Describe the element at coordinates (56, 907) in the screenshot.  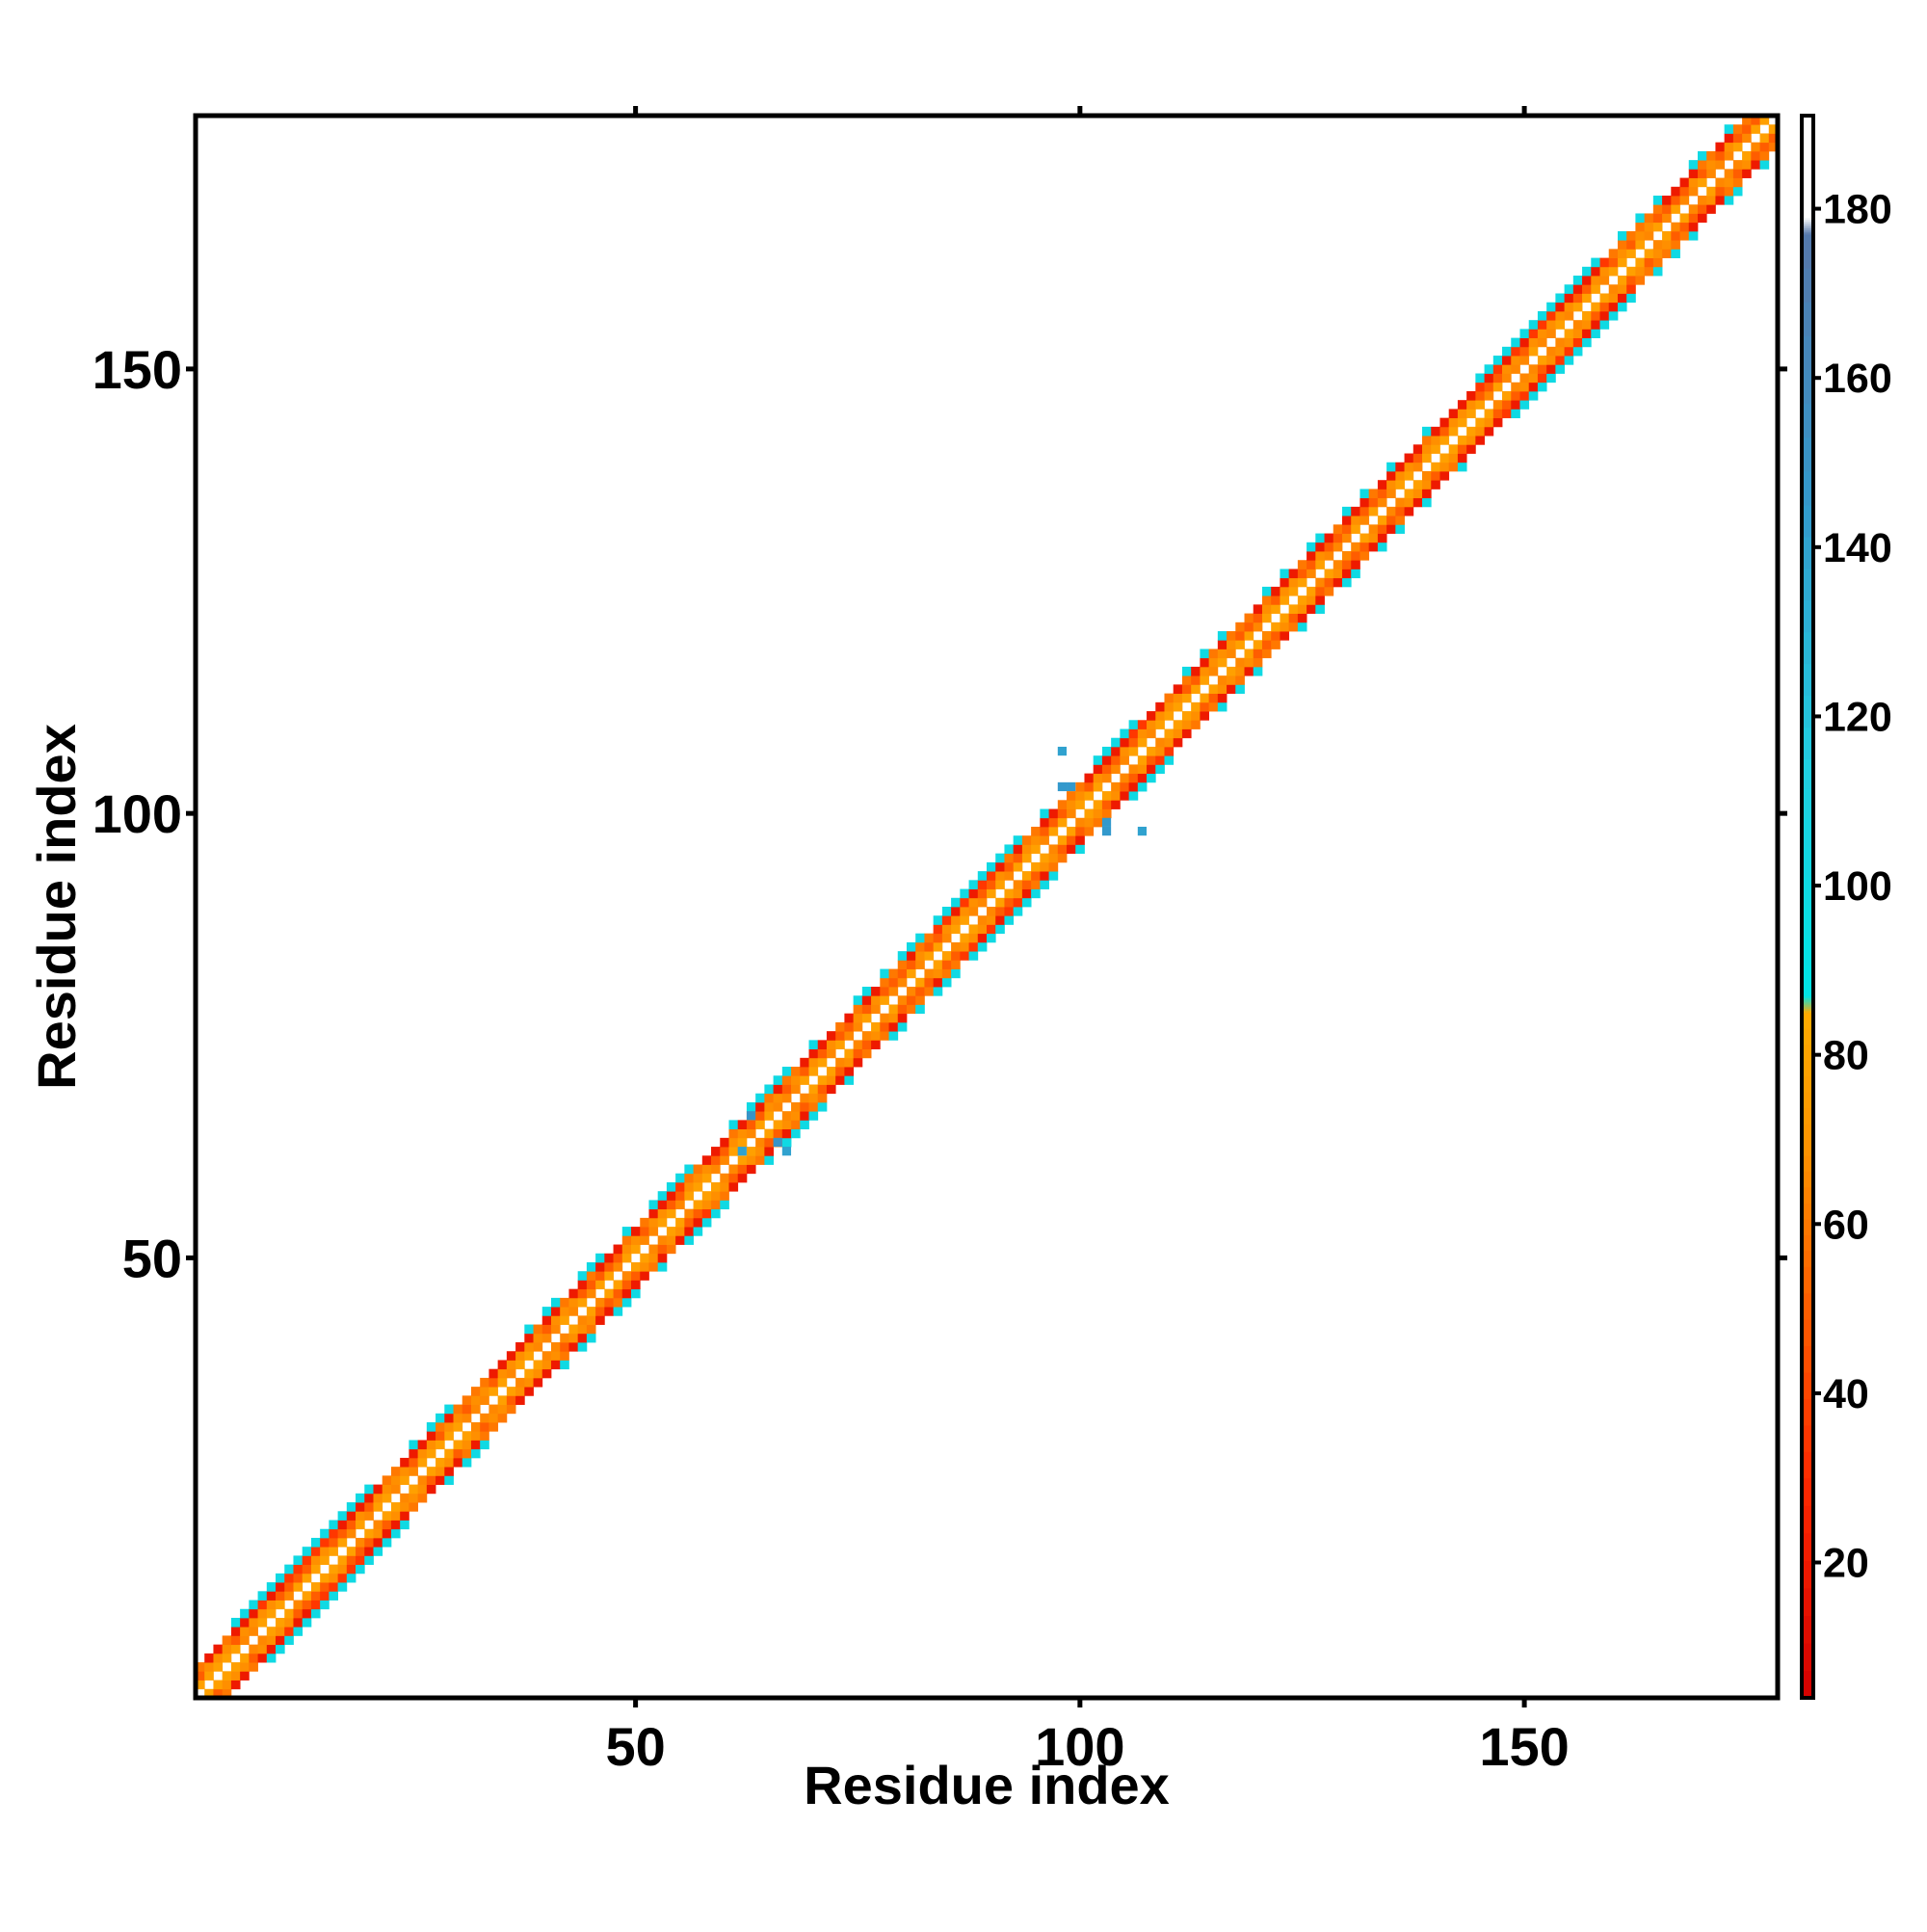
I see `y-axis-title: Residue index` at that location.